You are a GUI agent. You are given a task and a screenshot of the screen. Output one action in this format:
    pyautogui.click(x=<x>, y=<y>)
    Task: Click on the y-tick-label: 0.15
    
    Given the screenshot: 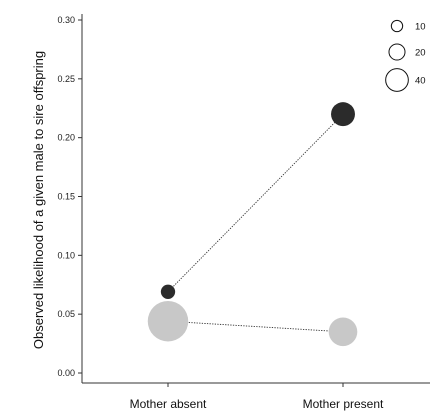 What is the action you would take?
    pyautogui.click(x=66, y=197)
    